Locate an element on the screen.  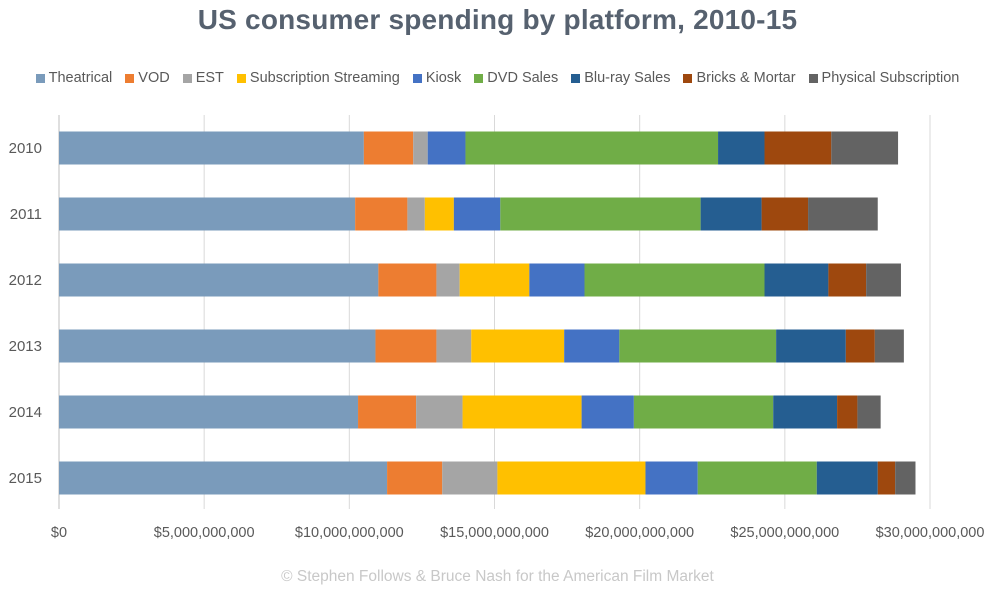
legend-item-subscription-streaming: Subscription Streaming is located at coordinates (318, 78).